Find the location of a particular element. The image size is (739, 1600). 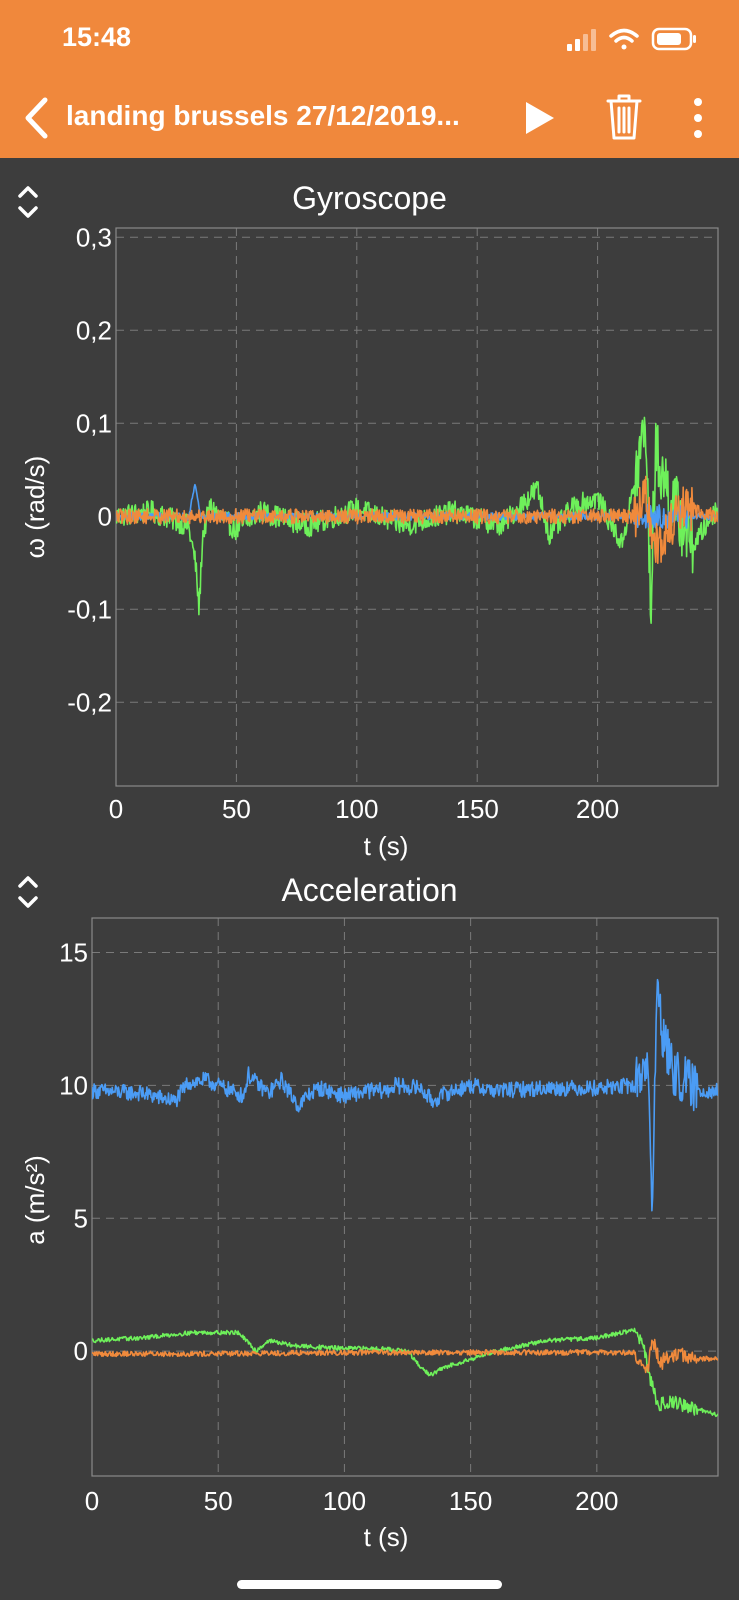

wifi-icon is located at coordinates (624, 39).